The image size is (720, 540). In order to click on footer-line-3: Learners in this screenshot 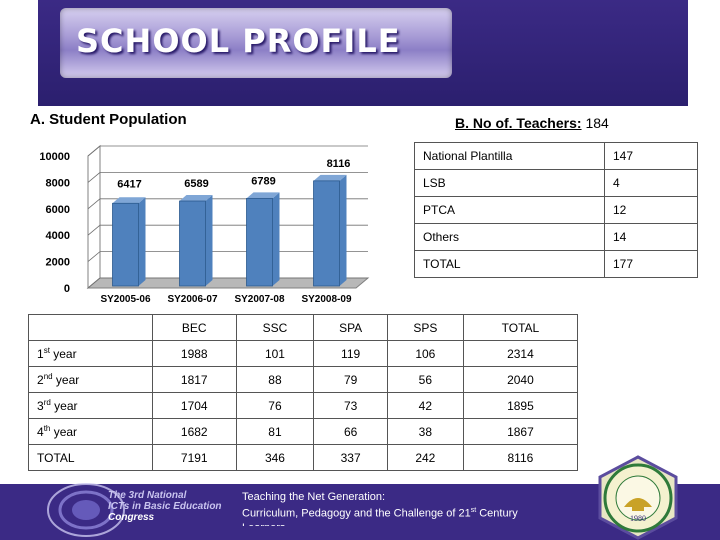, I will do `click(380, 523)`.